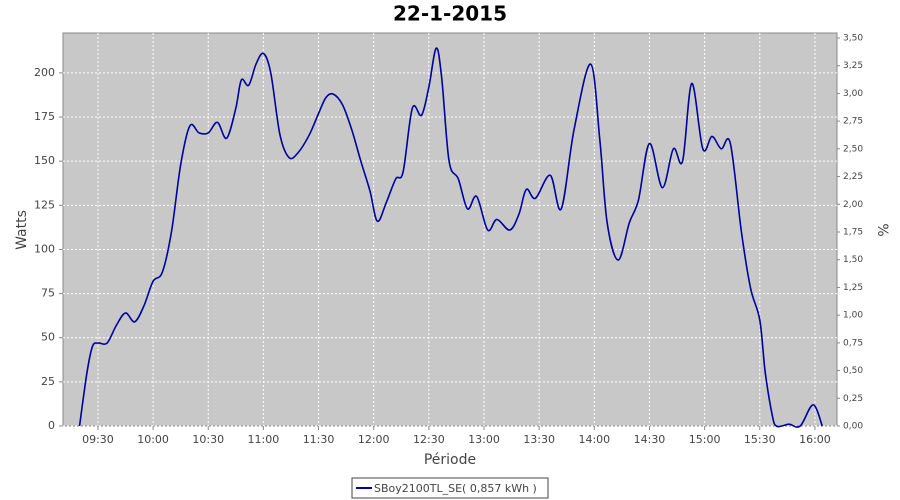  I want to click on x-tick-label: 14:00, so click(594, 439).